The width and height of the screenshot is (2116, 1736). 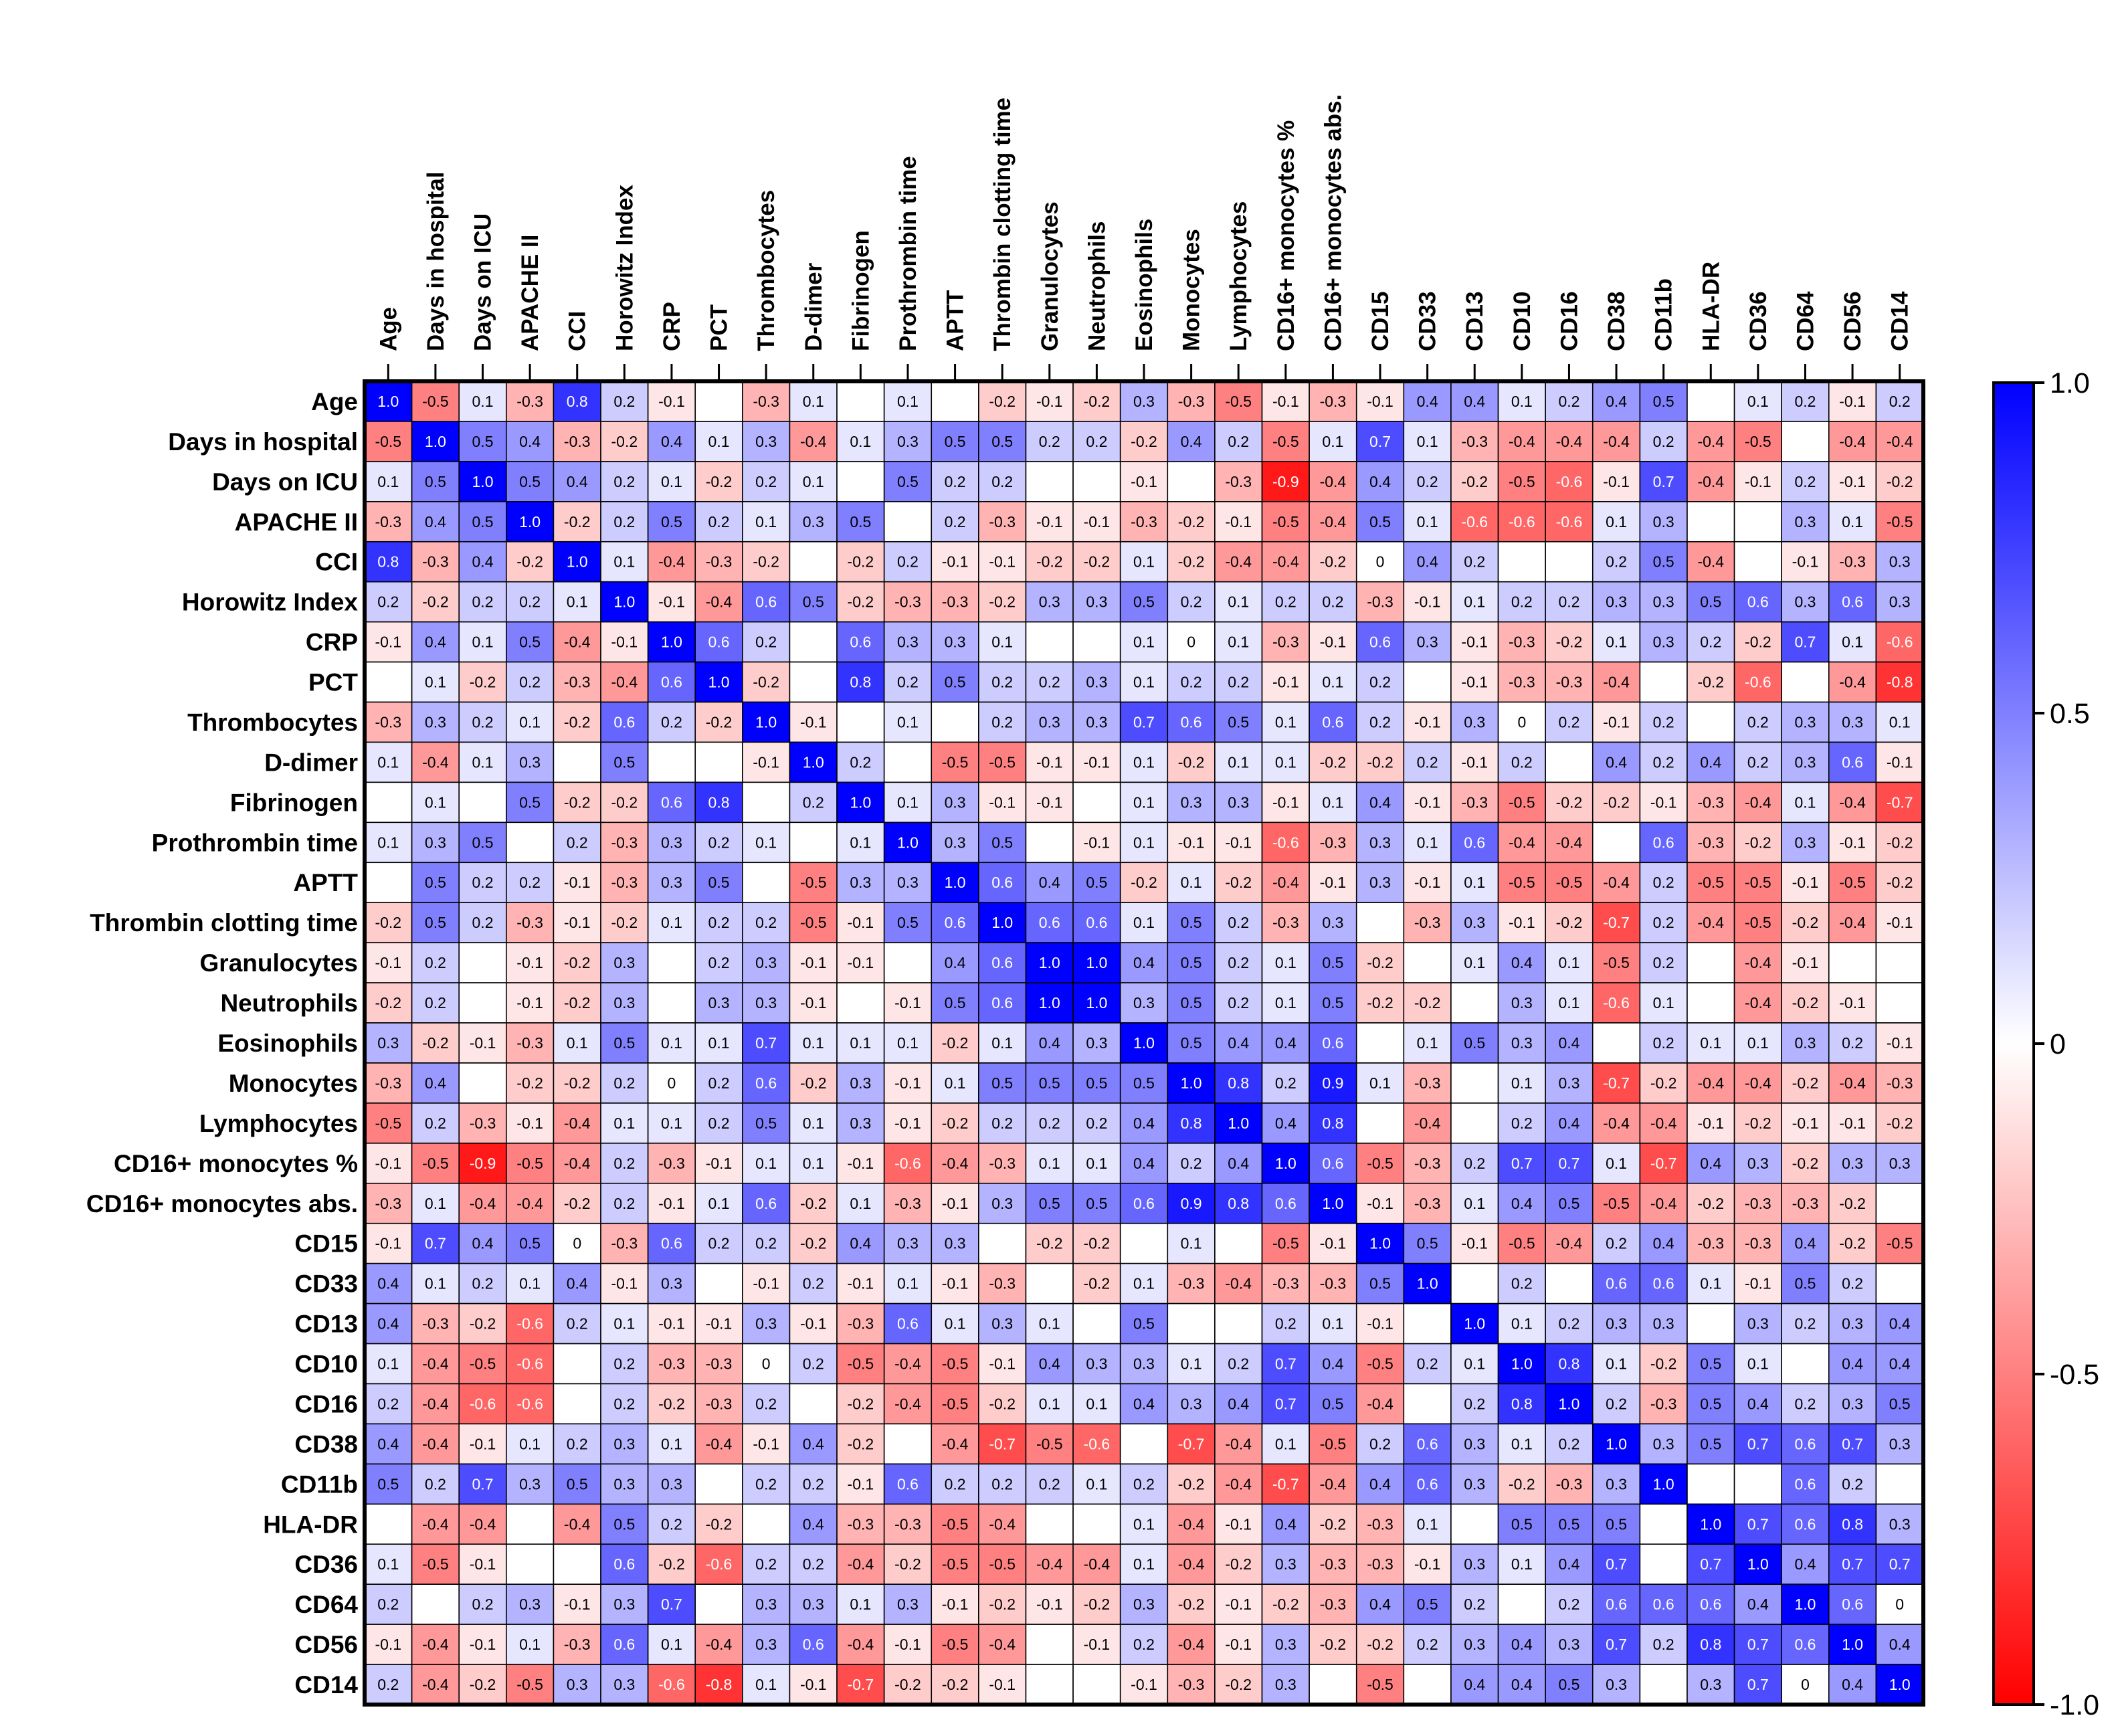 I want to click on x-label-monocytes: Monocytes, so click(x=1192, y=290).